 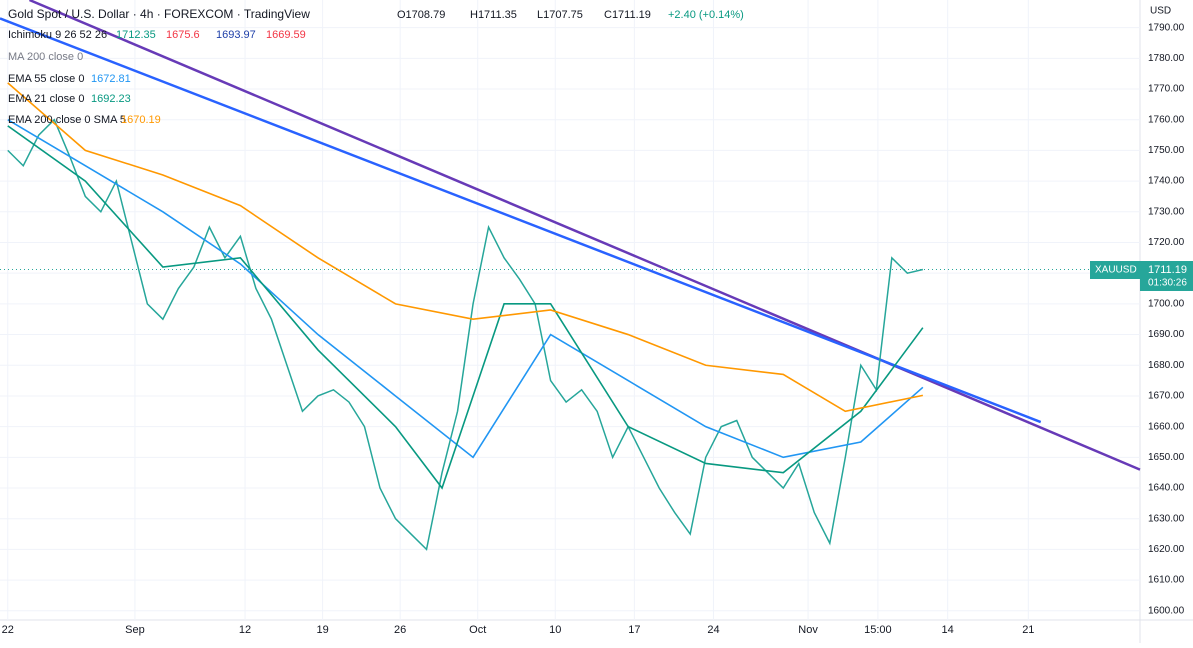 I want to click on legend-value: 1692.23, so click(x=111, y=99).